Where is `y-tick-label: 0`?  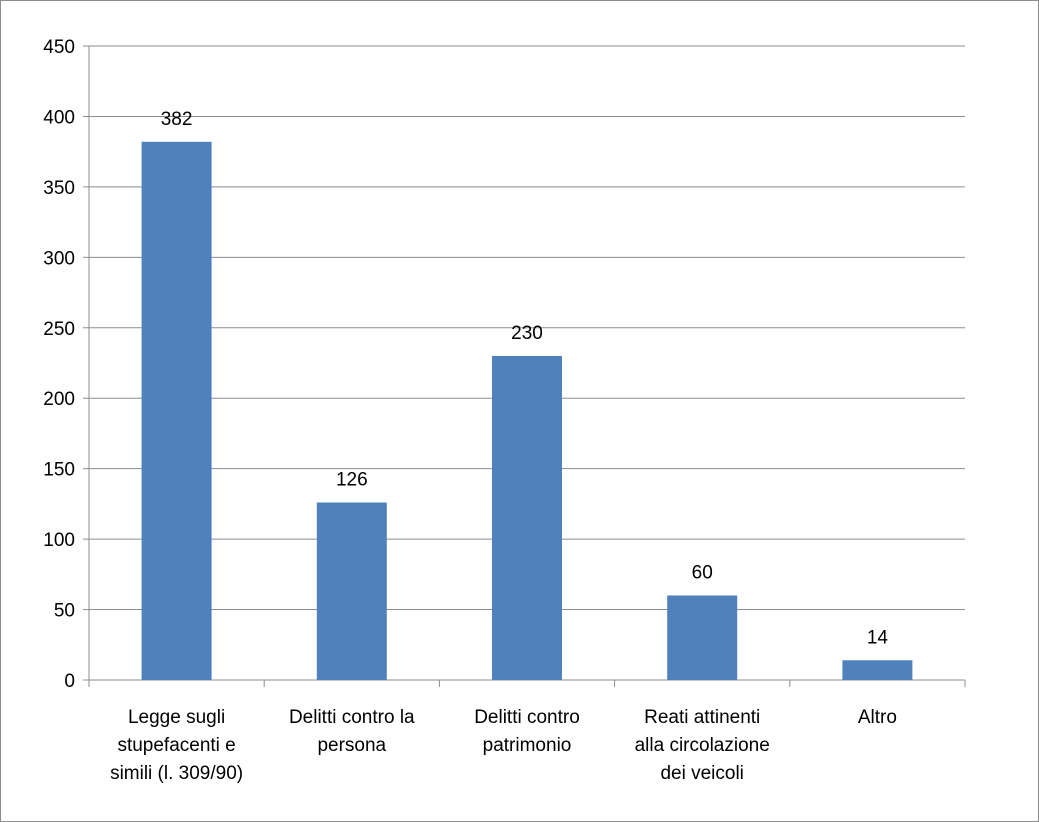
y-tick-label: 0 is located at coordinates (69, 681).